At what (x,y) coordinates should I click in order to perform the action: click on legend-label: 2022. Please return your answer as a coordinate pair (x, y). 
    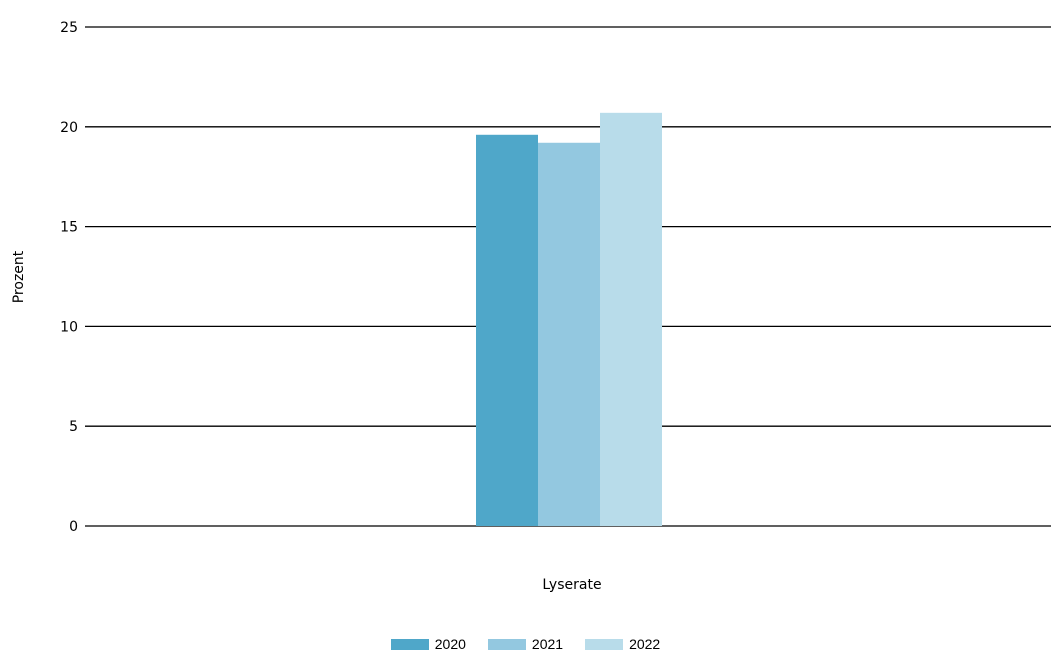
    Looking at the image, I should click on (645, 644).